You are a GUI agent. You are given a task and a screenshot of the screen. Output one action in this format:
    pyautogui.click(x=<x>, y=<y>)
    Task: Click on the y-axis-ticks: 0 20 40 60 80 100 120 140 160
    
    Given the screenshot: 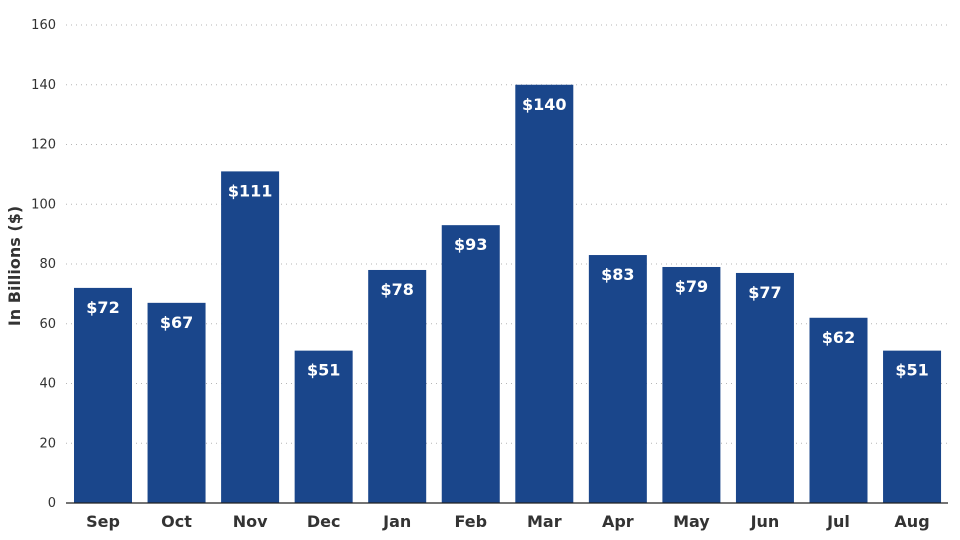 What is the action you would take?
    pyautogui.click(x=43, y=264)
    